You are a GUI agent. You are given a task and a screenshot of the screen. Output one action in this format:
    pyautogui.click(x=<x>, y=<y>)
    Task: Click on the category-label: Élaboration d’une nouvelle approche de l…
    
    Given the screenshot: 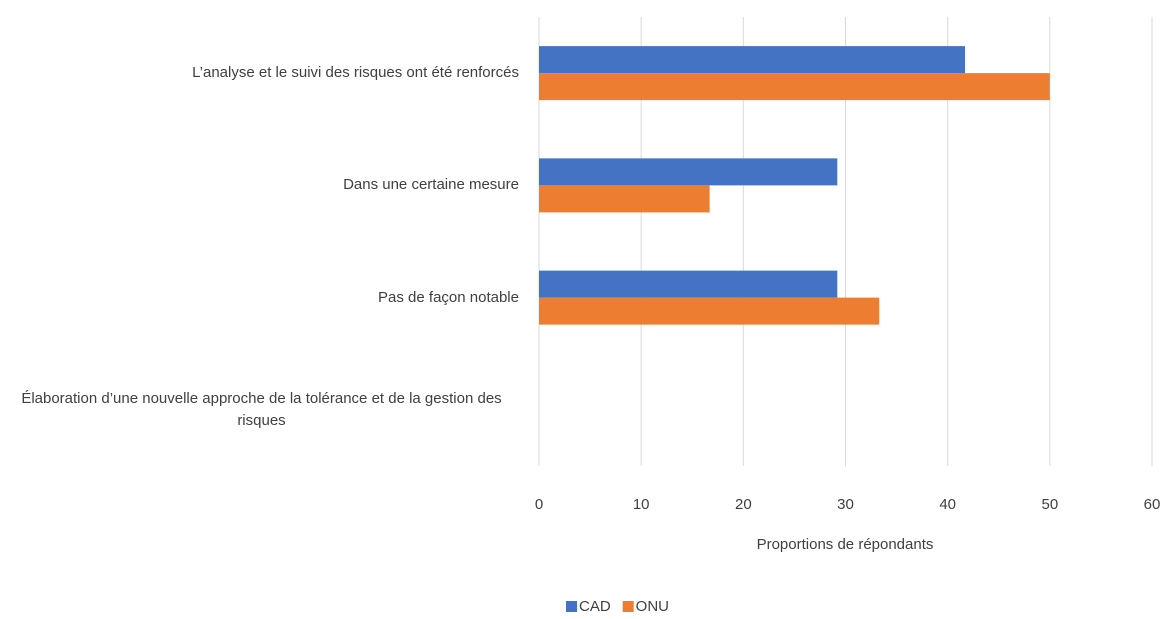 What is the action you would take?
    pyautogui.click(x=261, y=410)
    